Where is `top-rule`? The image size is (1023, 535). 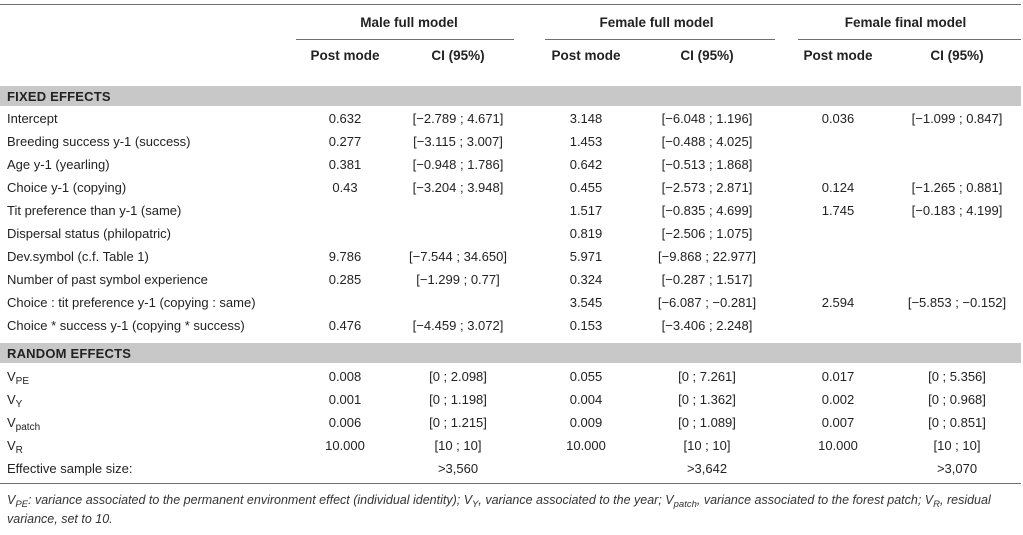
top-rule is located at coordinates (510, 4).